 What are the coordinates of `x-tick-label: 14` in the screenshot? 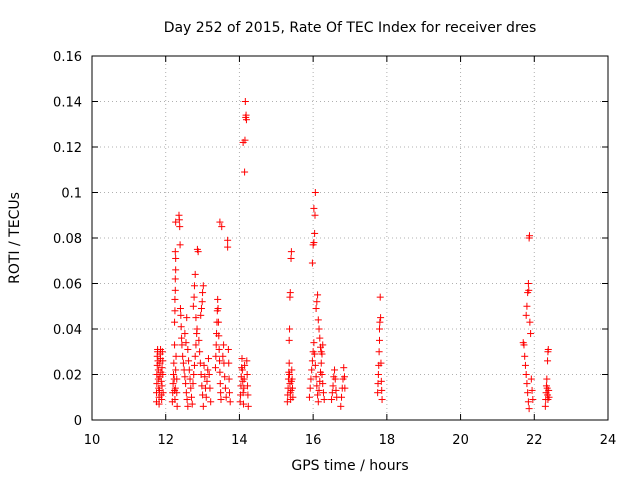 It's located at (239, 440).